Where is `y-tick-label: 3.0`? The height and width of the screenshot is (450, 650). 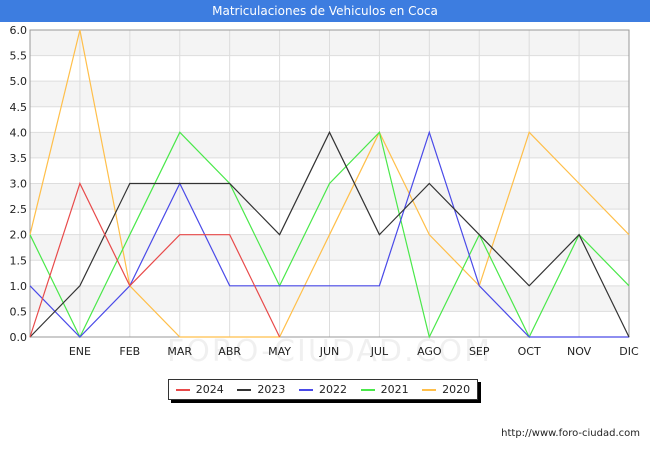 y-tick-label: 3.0 is located at coordinates (19, 184).